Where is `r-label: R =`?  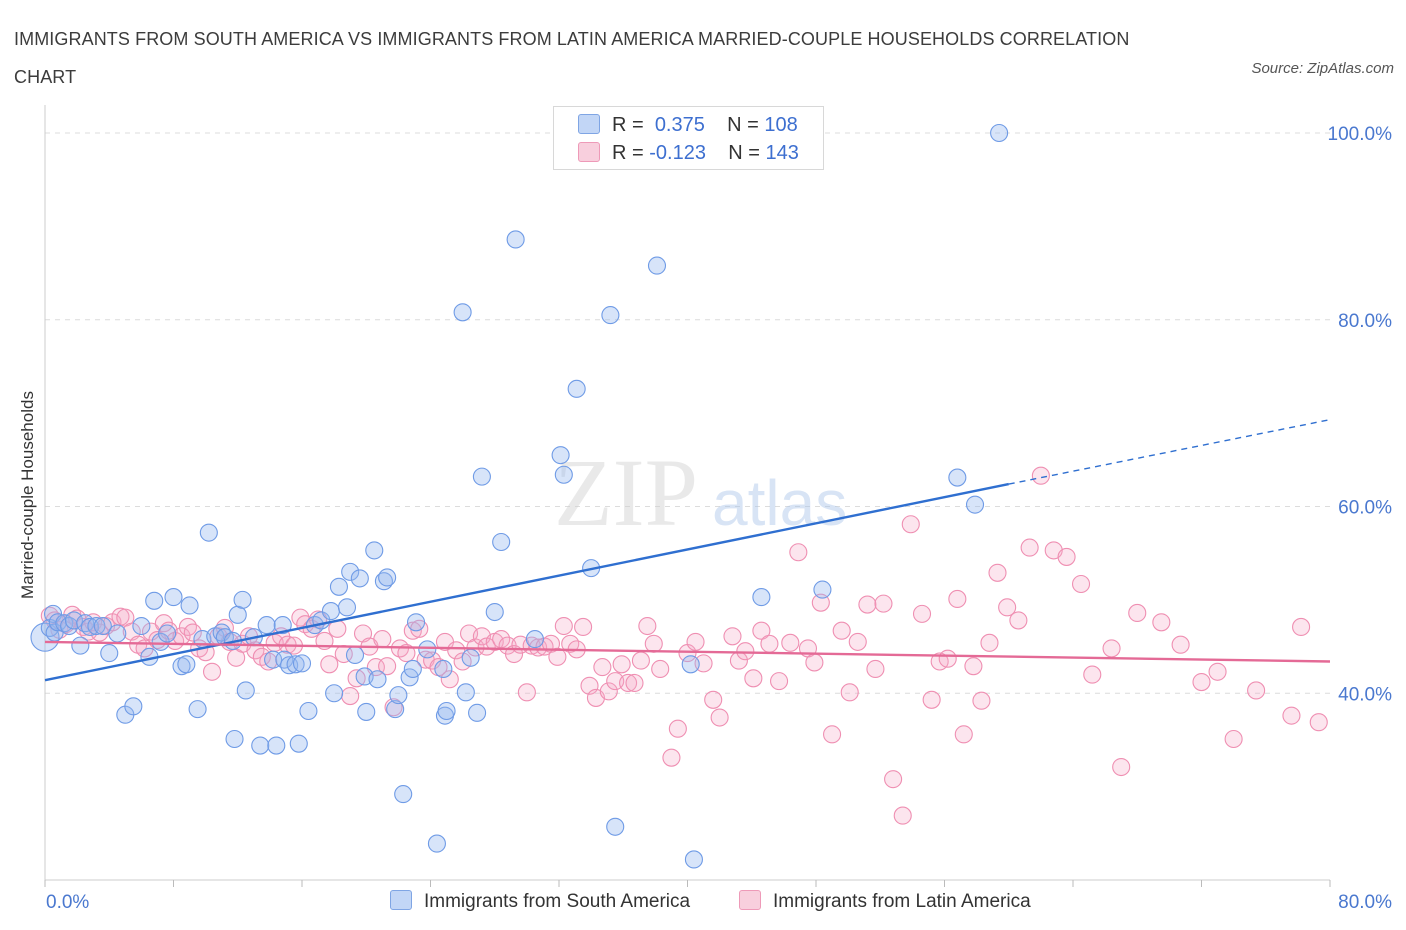
r-label: R = is located at coordinates (628, 153).